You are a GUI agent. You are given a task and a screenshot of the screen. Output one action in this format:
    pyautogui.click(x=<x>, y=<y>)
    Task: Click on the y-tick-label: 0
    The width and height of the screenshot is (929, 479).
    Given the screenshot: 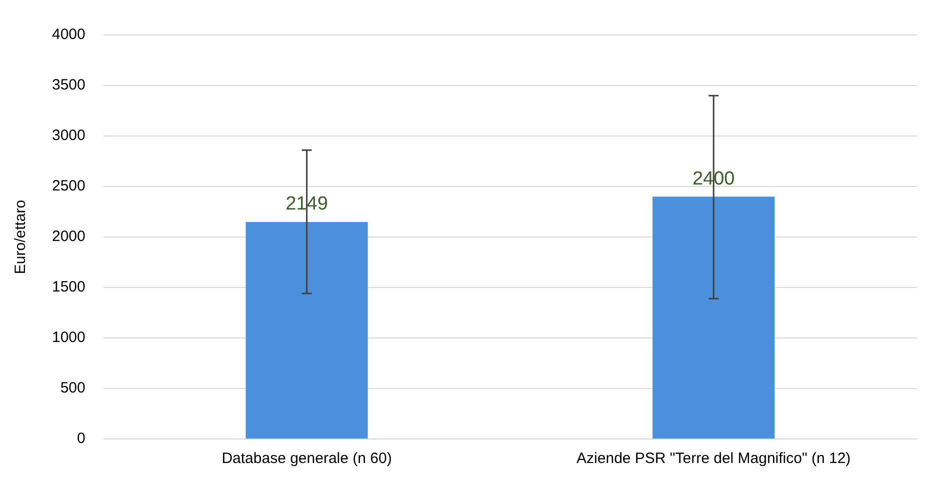 What is the action you would take?
    pyautogui.click(x=81, y=439)
    